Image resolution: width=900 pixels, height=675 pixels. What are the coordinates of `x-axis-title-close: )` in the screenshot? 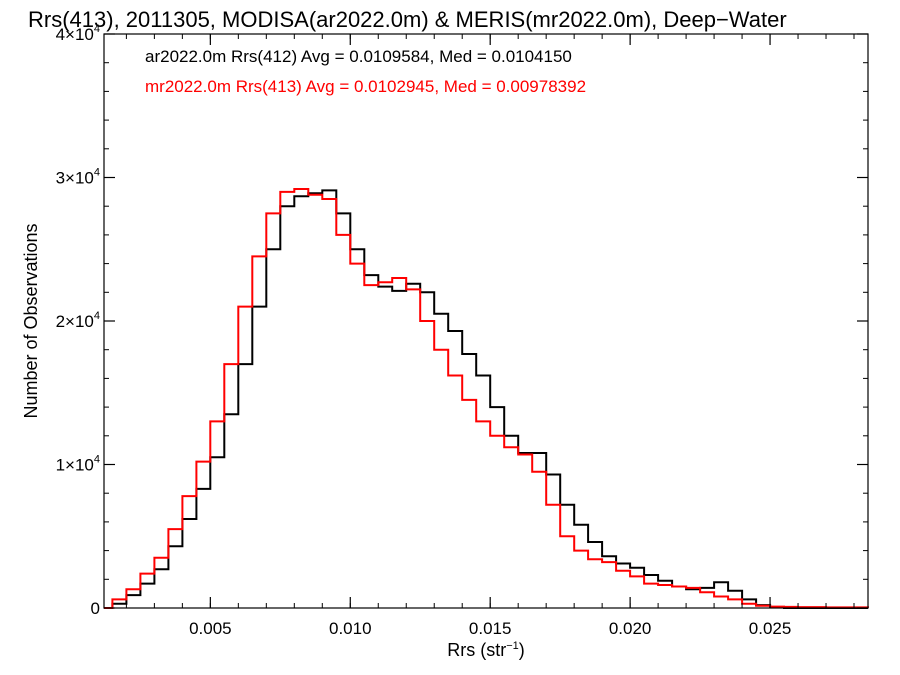 It's located at (522, 650).